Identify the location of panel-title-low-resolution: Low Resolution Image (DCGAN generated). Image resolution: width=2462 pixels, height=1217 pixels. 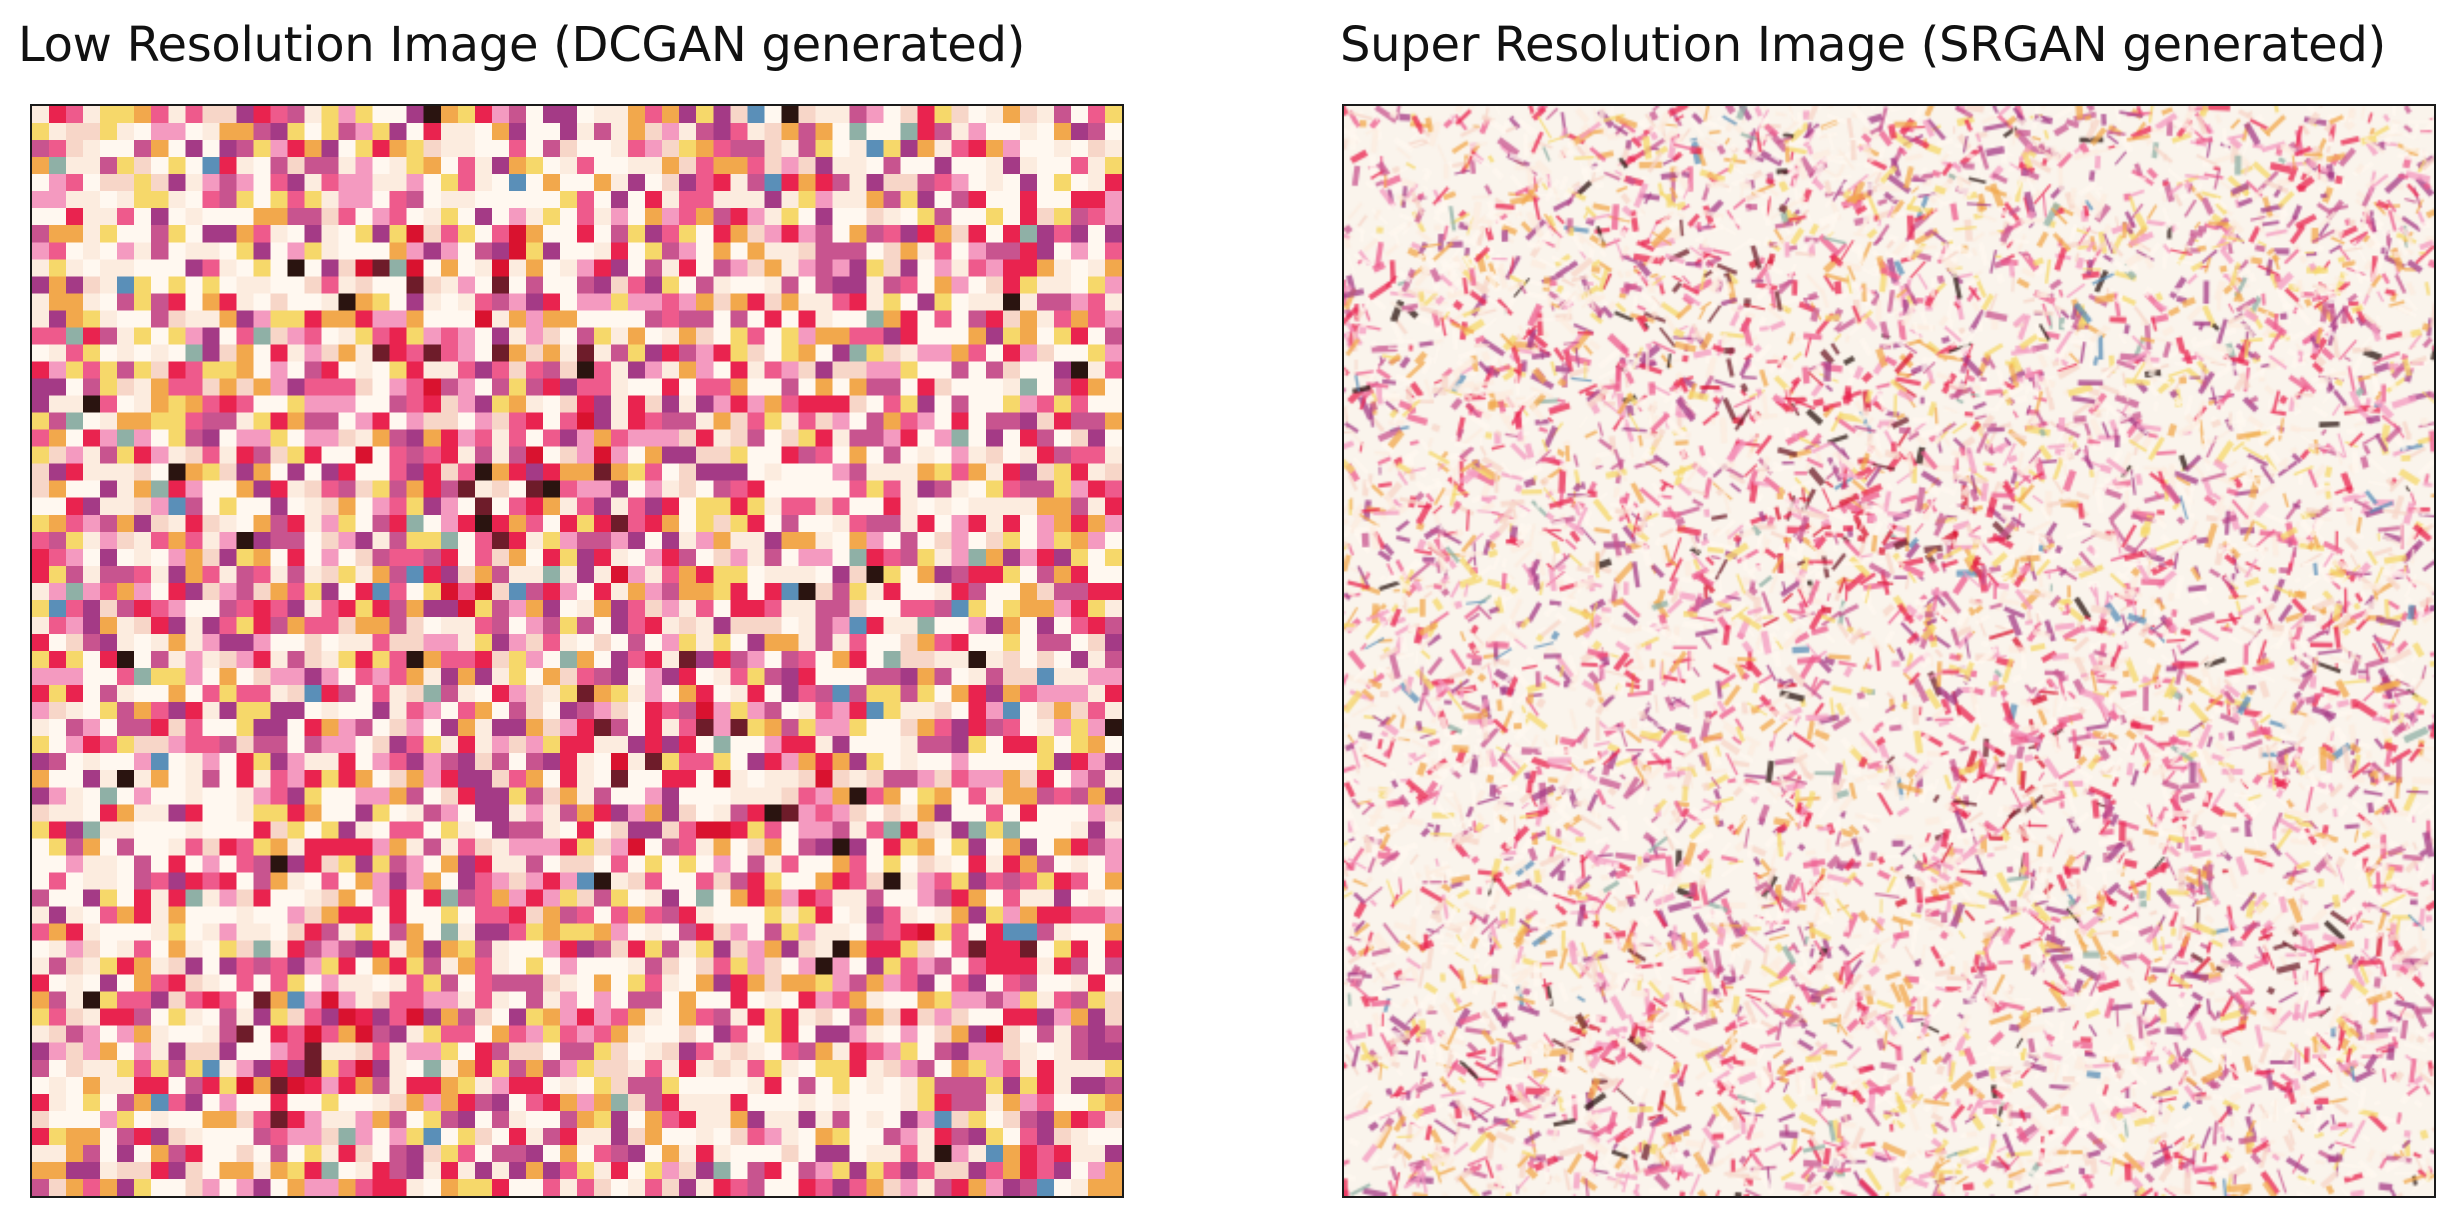
(522, 45).